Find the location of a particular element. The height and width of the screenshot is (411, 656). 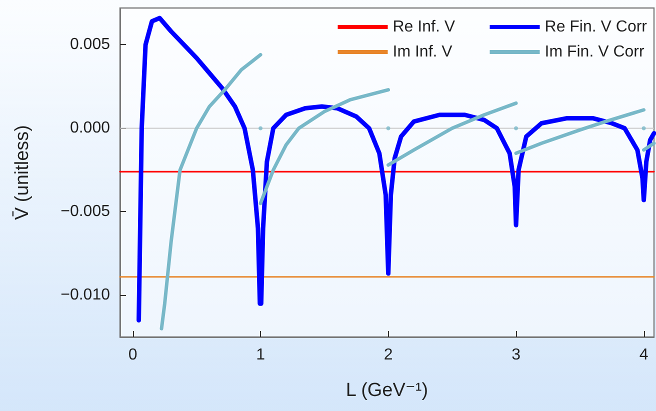

x-tick-label: 1 is located at coordinates (261, 355).